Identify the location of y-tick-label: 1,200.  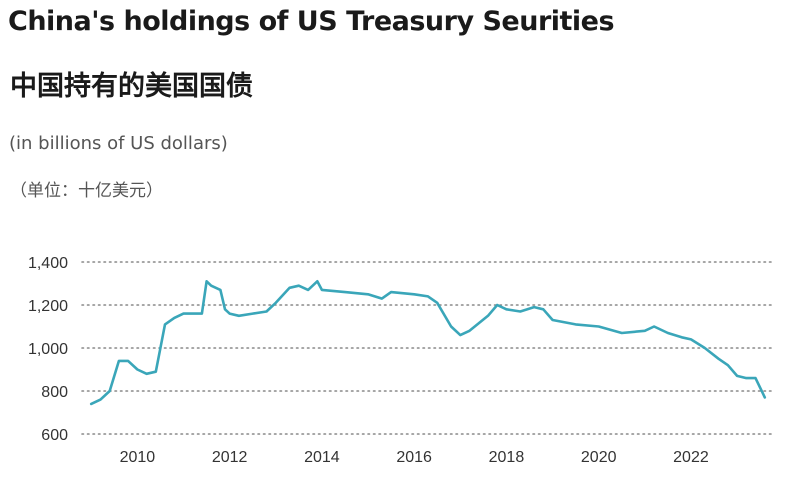
(48, 306).